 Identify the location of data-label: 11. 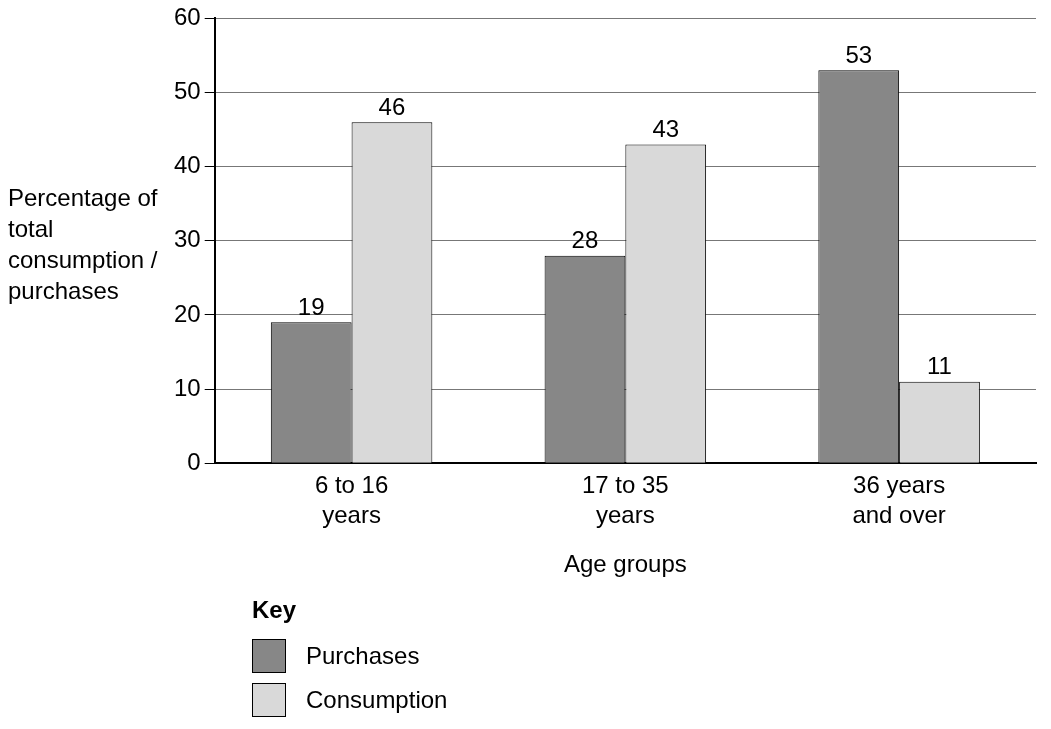
(939, 366).